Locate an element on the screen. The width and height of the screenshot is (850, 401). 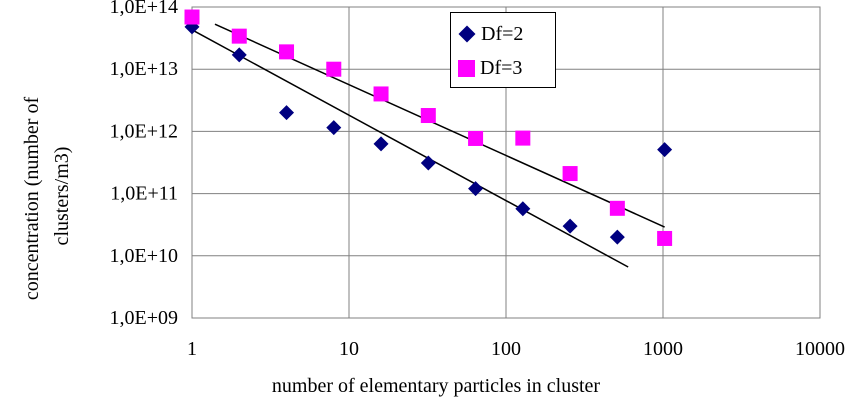
y-tick-label: 1,0E+10 is located at coordinates (144, 256).